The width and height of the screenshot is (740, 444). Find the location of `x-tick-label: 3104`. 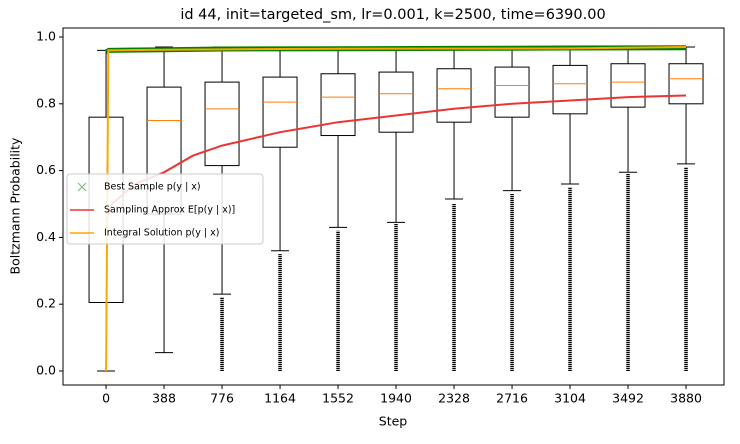

x-tick-label: 3104 is located at coordinates (570, 398).